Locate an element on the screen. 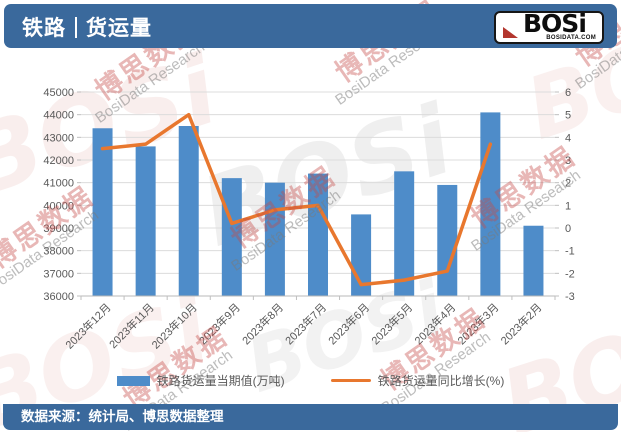 This screenshot has height=432, width=621. data-source-text: 数据来源：统计局、博思数据整理 is located at coordinates (122, 416).